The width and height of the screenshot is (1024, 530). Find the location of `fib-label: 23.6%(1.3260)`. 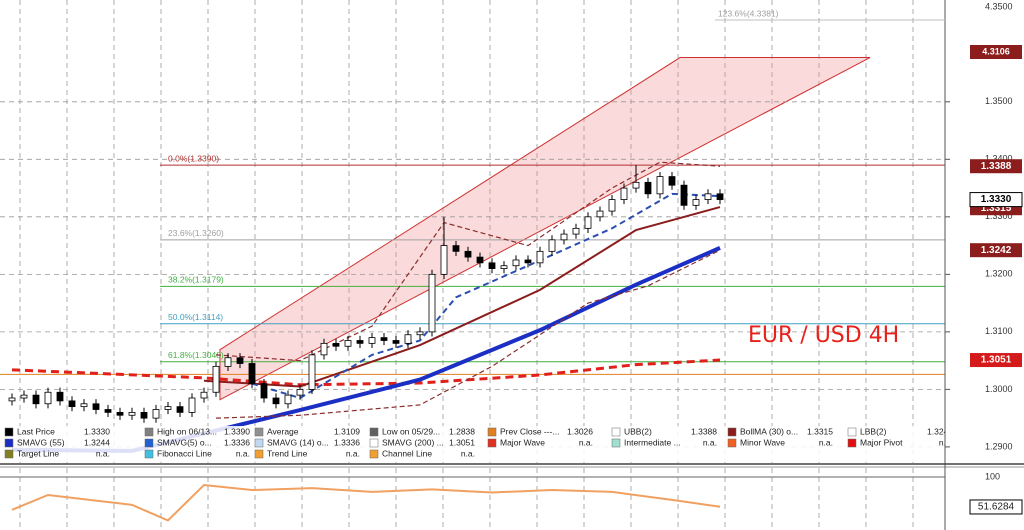

fib-label: 23.6%(1.3260) is located at coordinates (196, 233).